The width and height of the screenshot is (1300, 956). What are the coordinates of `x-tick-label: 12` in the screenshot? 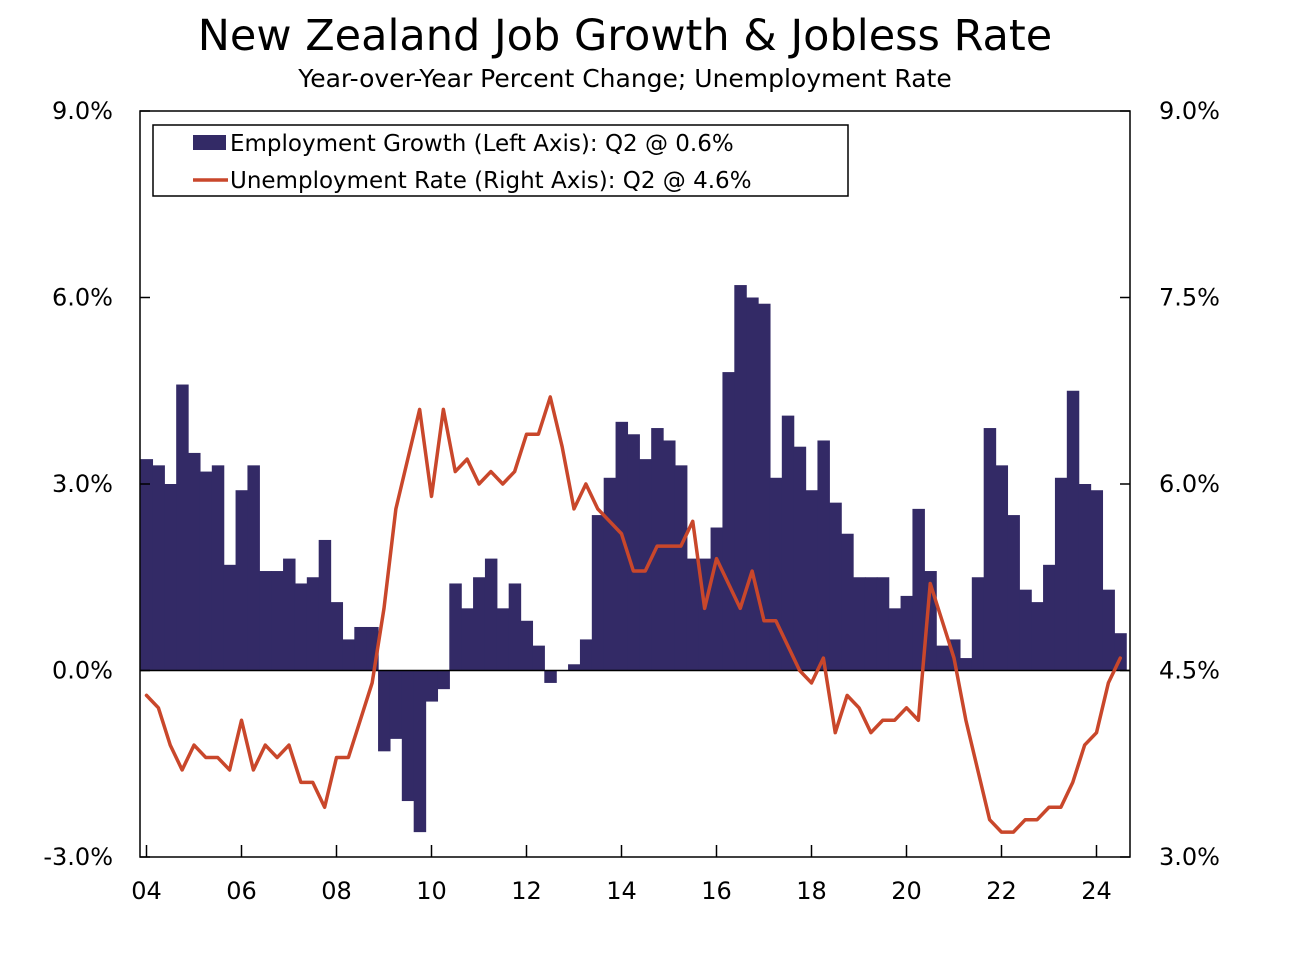 It's located at (526, 891).